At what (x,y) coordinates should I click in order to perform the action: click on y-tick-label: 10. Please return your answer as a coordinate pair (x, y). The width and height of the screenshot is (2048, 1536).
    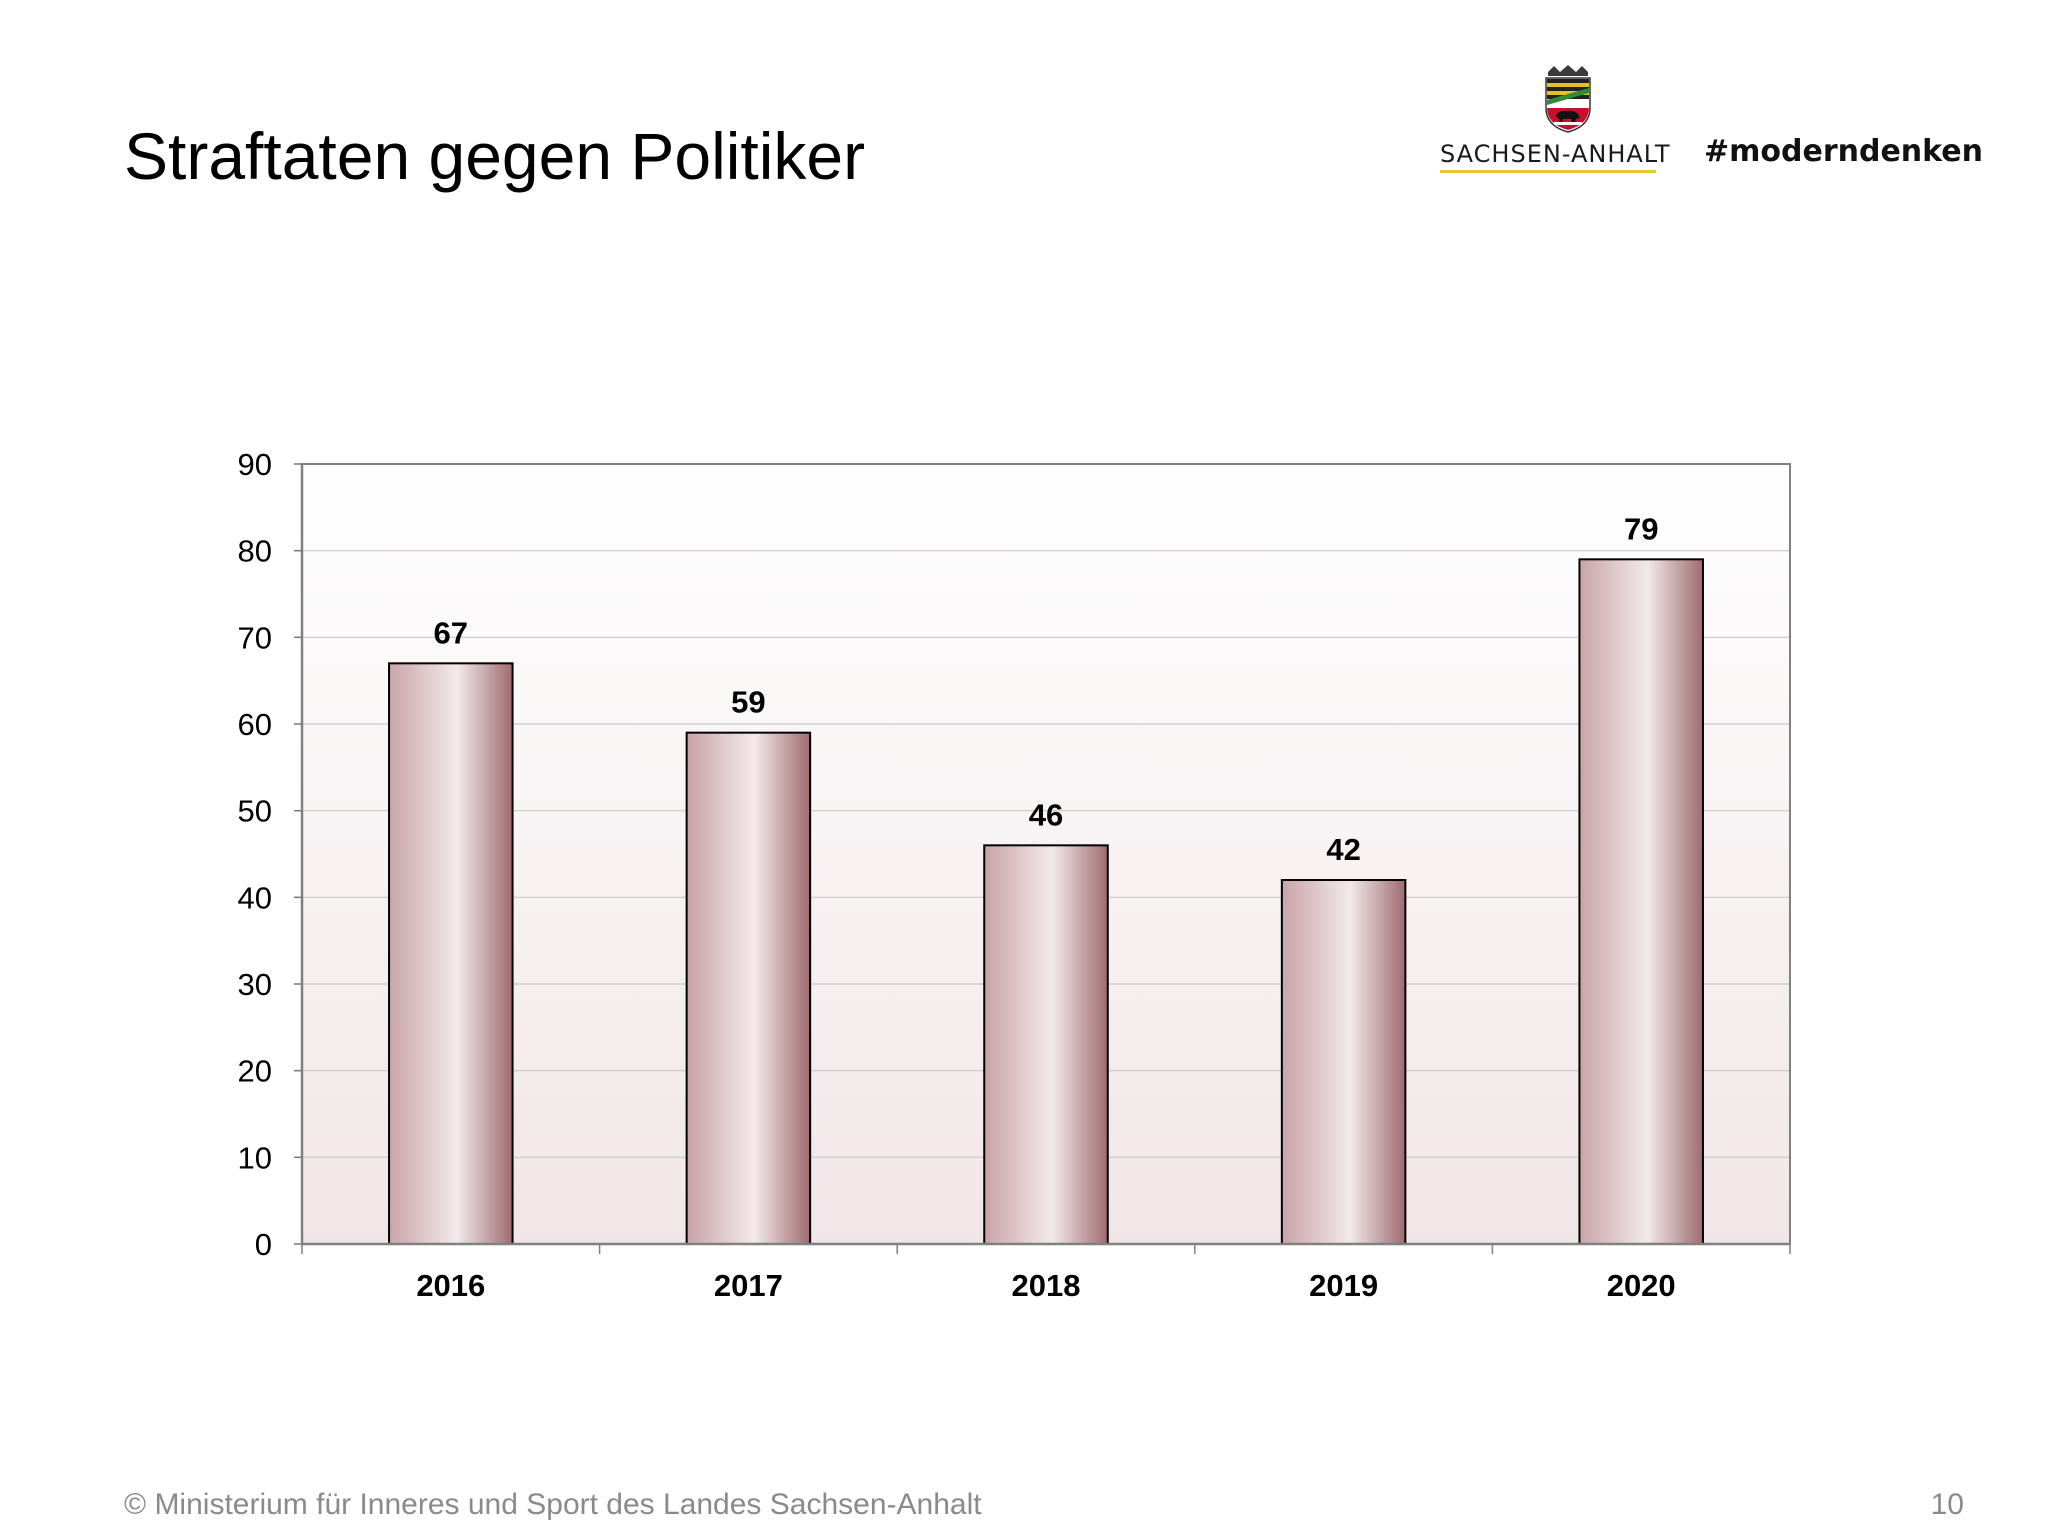
    Looking at the image, I should click on (255, 1157).